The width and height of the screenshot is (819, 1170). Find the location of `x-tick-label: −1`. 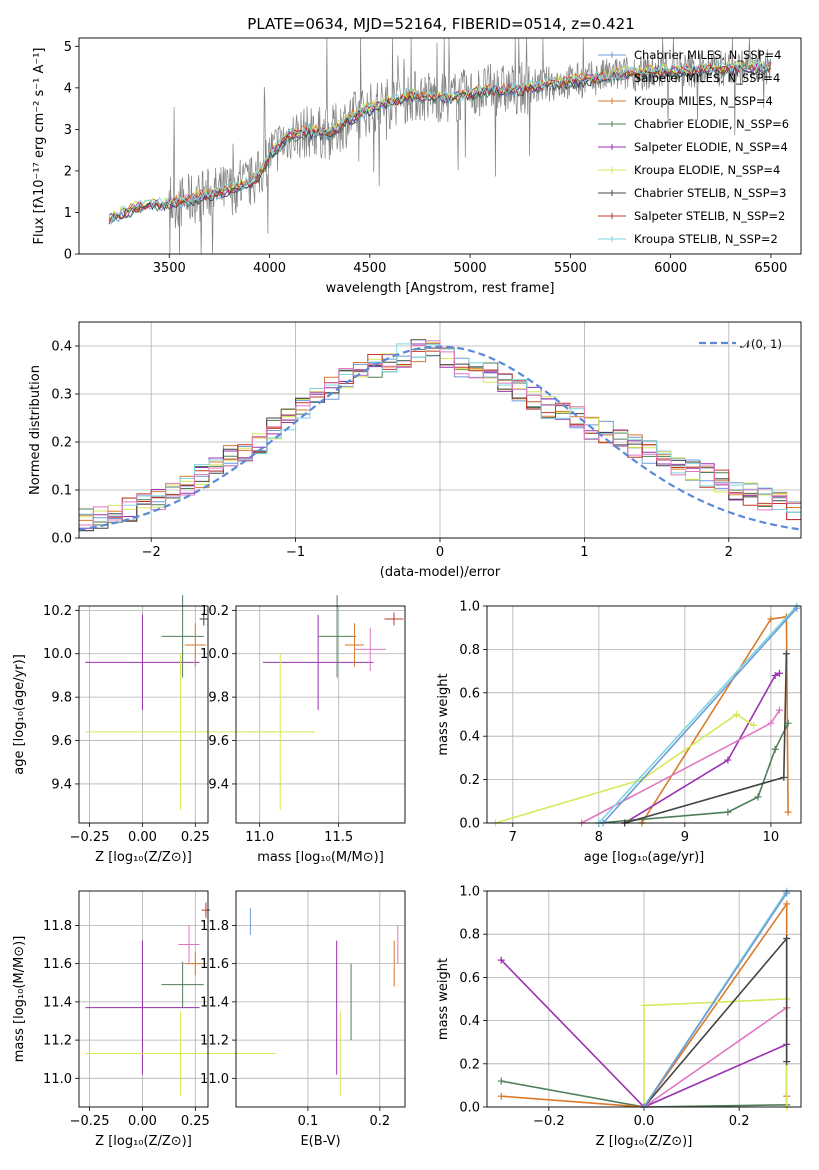

x-tick-label: −1 is located at coordinates (295, 552).